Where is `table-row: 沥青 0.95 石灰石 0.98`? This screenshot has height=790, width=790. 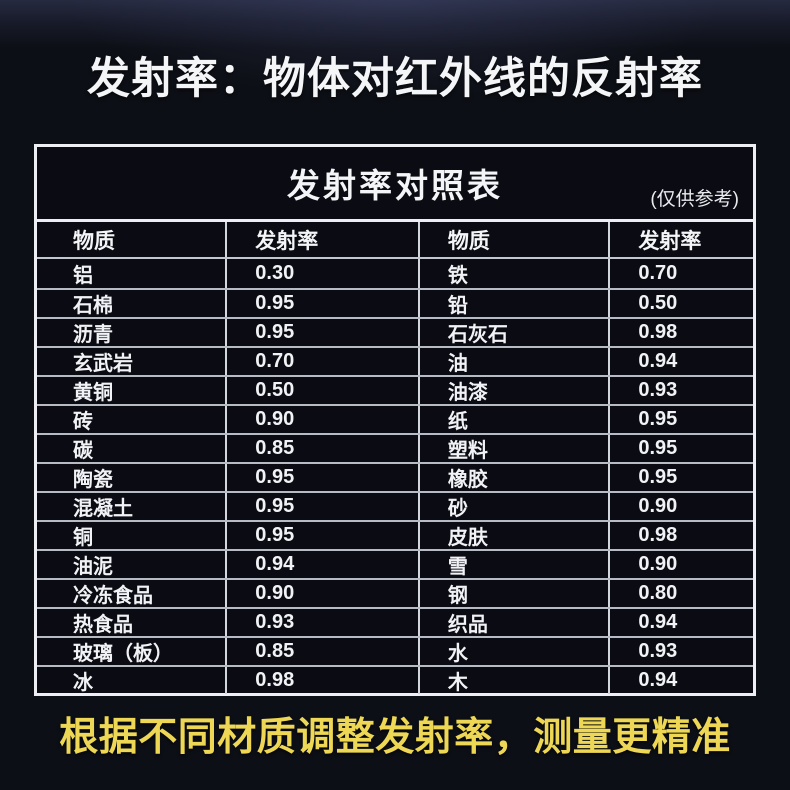
table-row: 沥青 0.95 石灰石 0.98 is located at coordinates (395, 331).